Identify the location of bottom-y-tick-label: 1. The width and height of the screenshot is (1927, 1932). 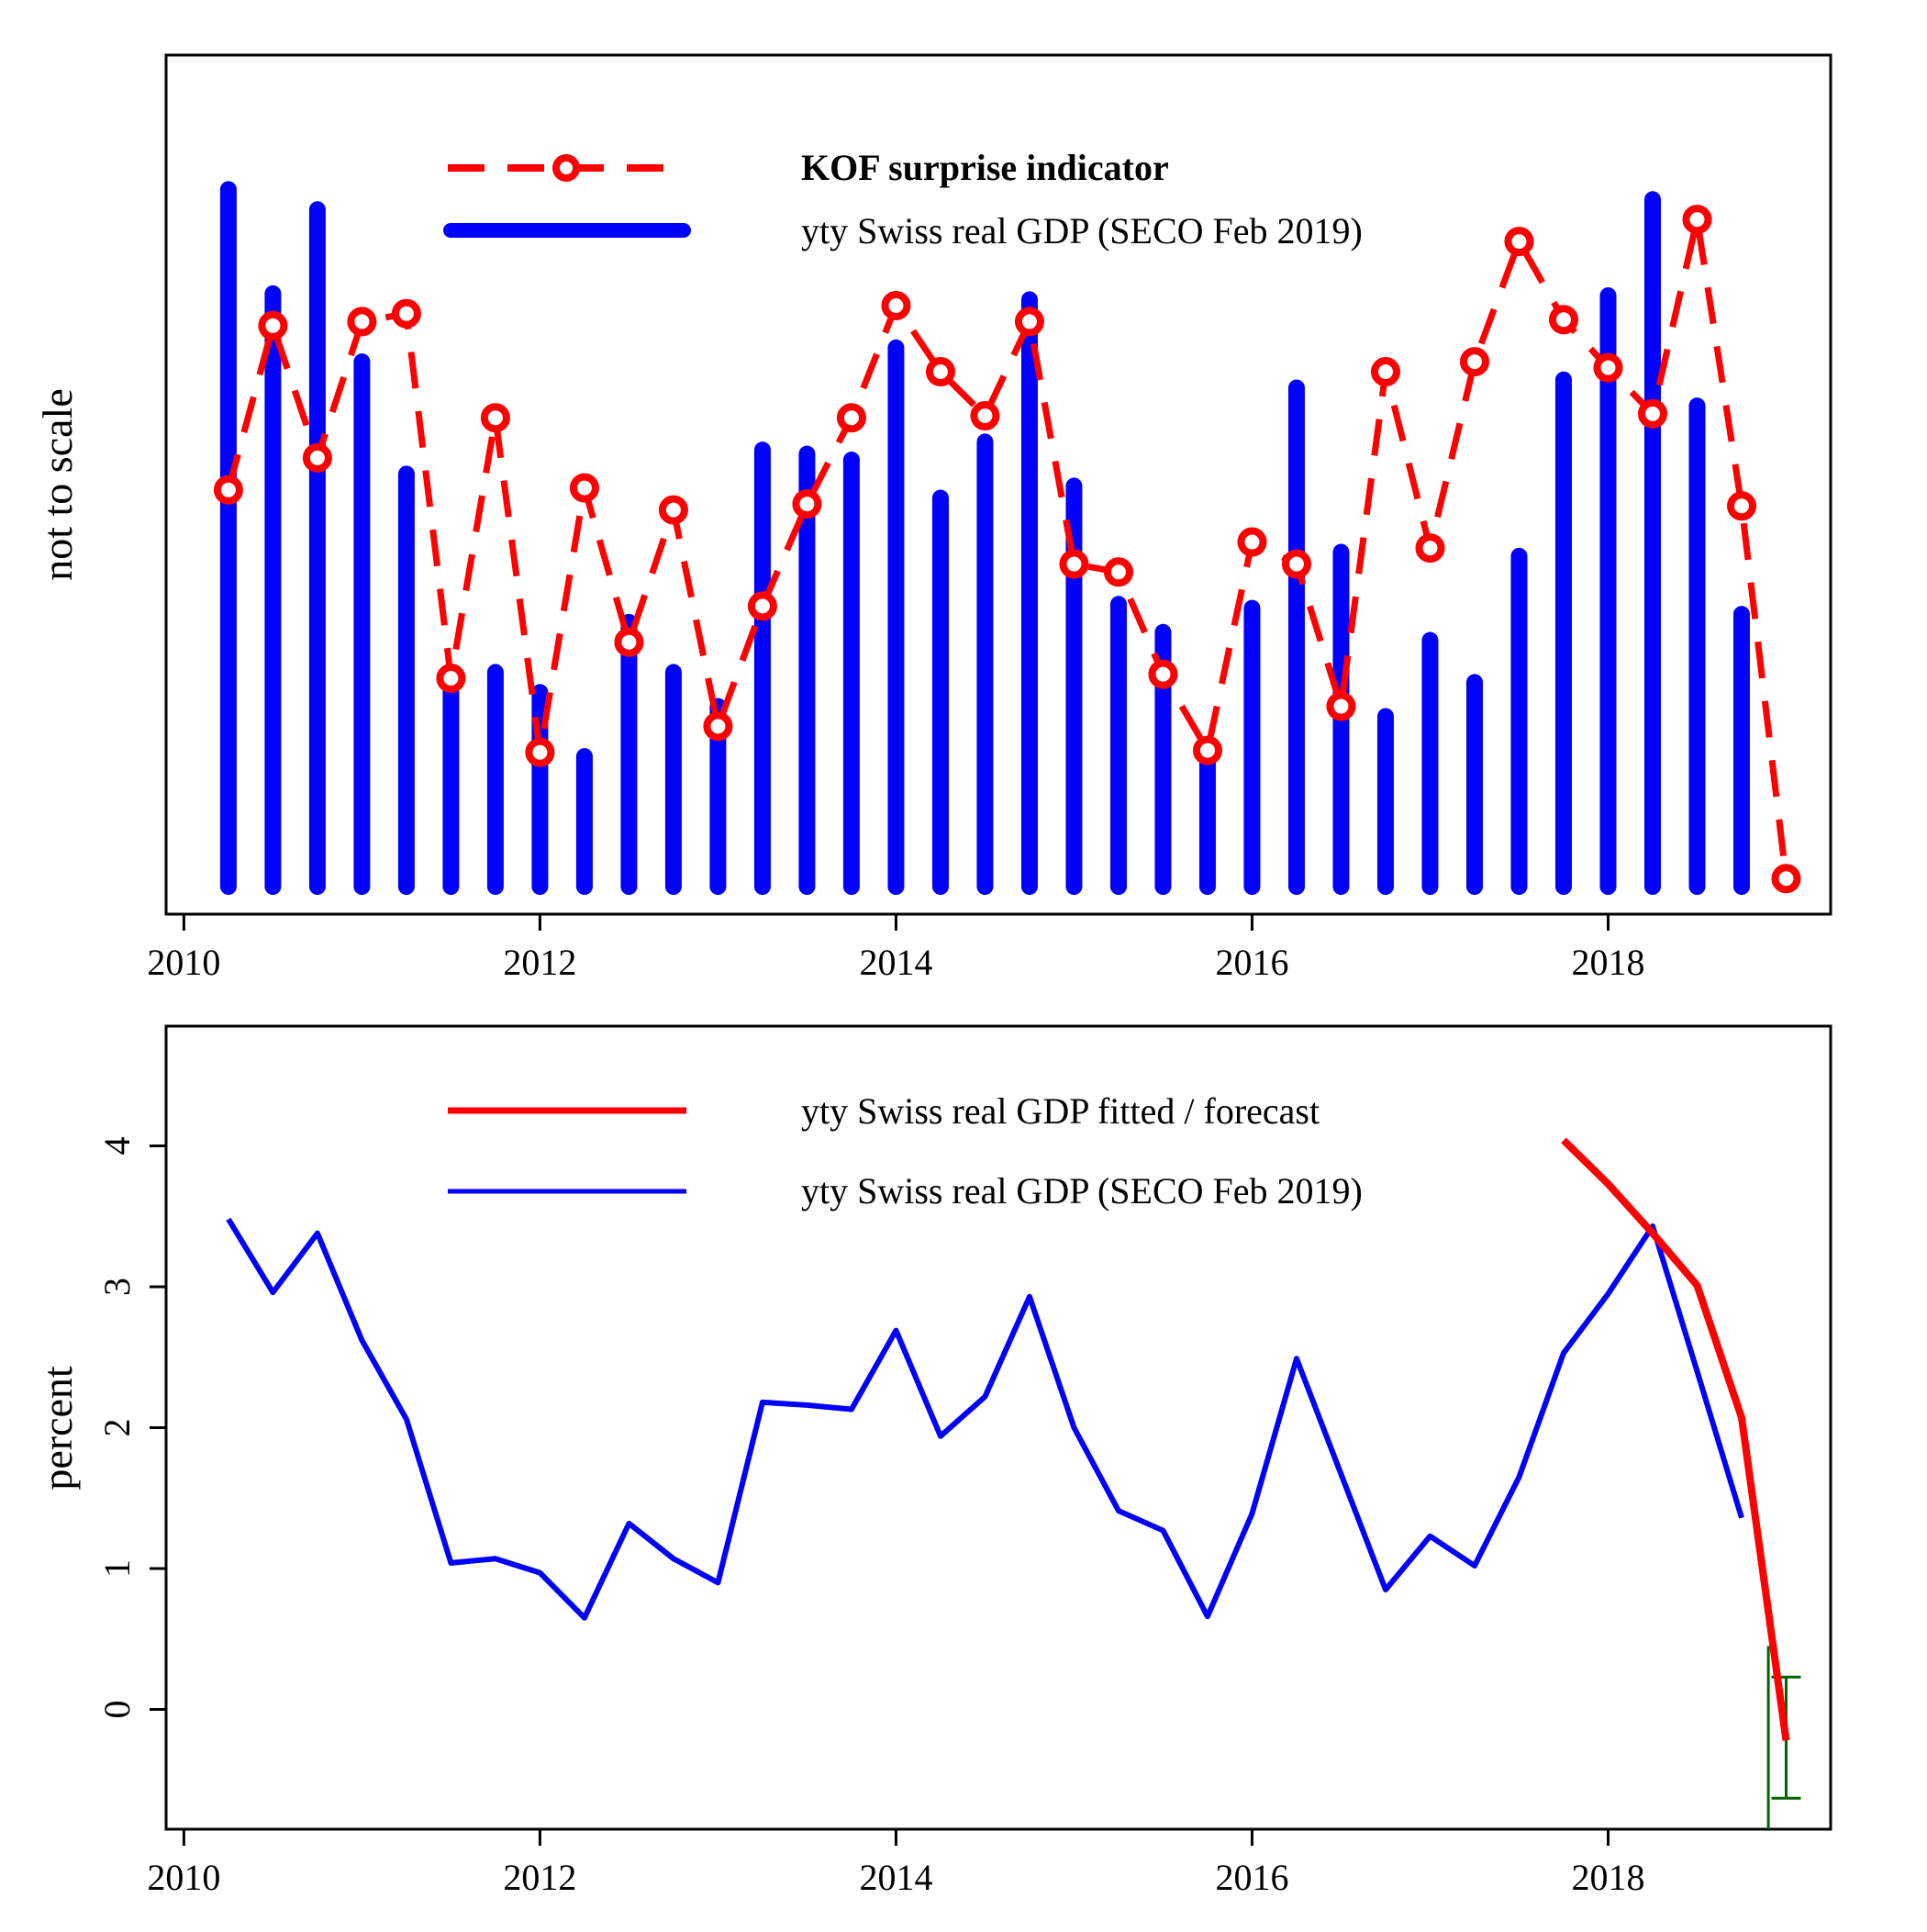
(117, 1568).